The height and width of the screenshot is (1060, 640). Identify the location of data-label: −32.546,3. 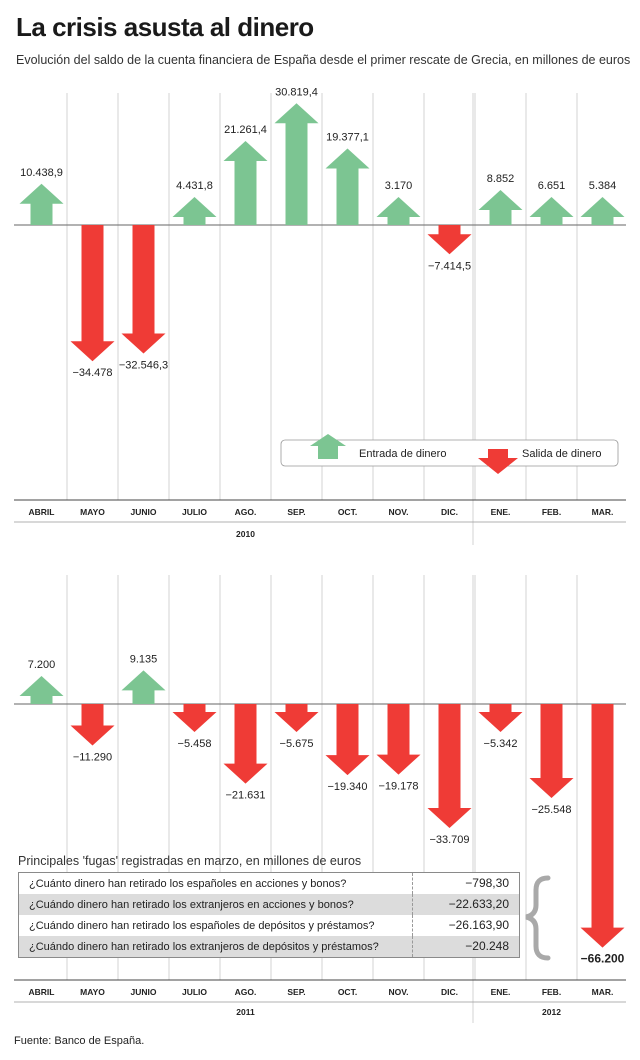
(143, 366).